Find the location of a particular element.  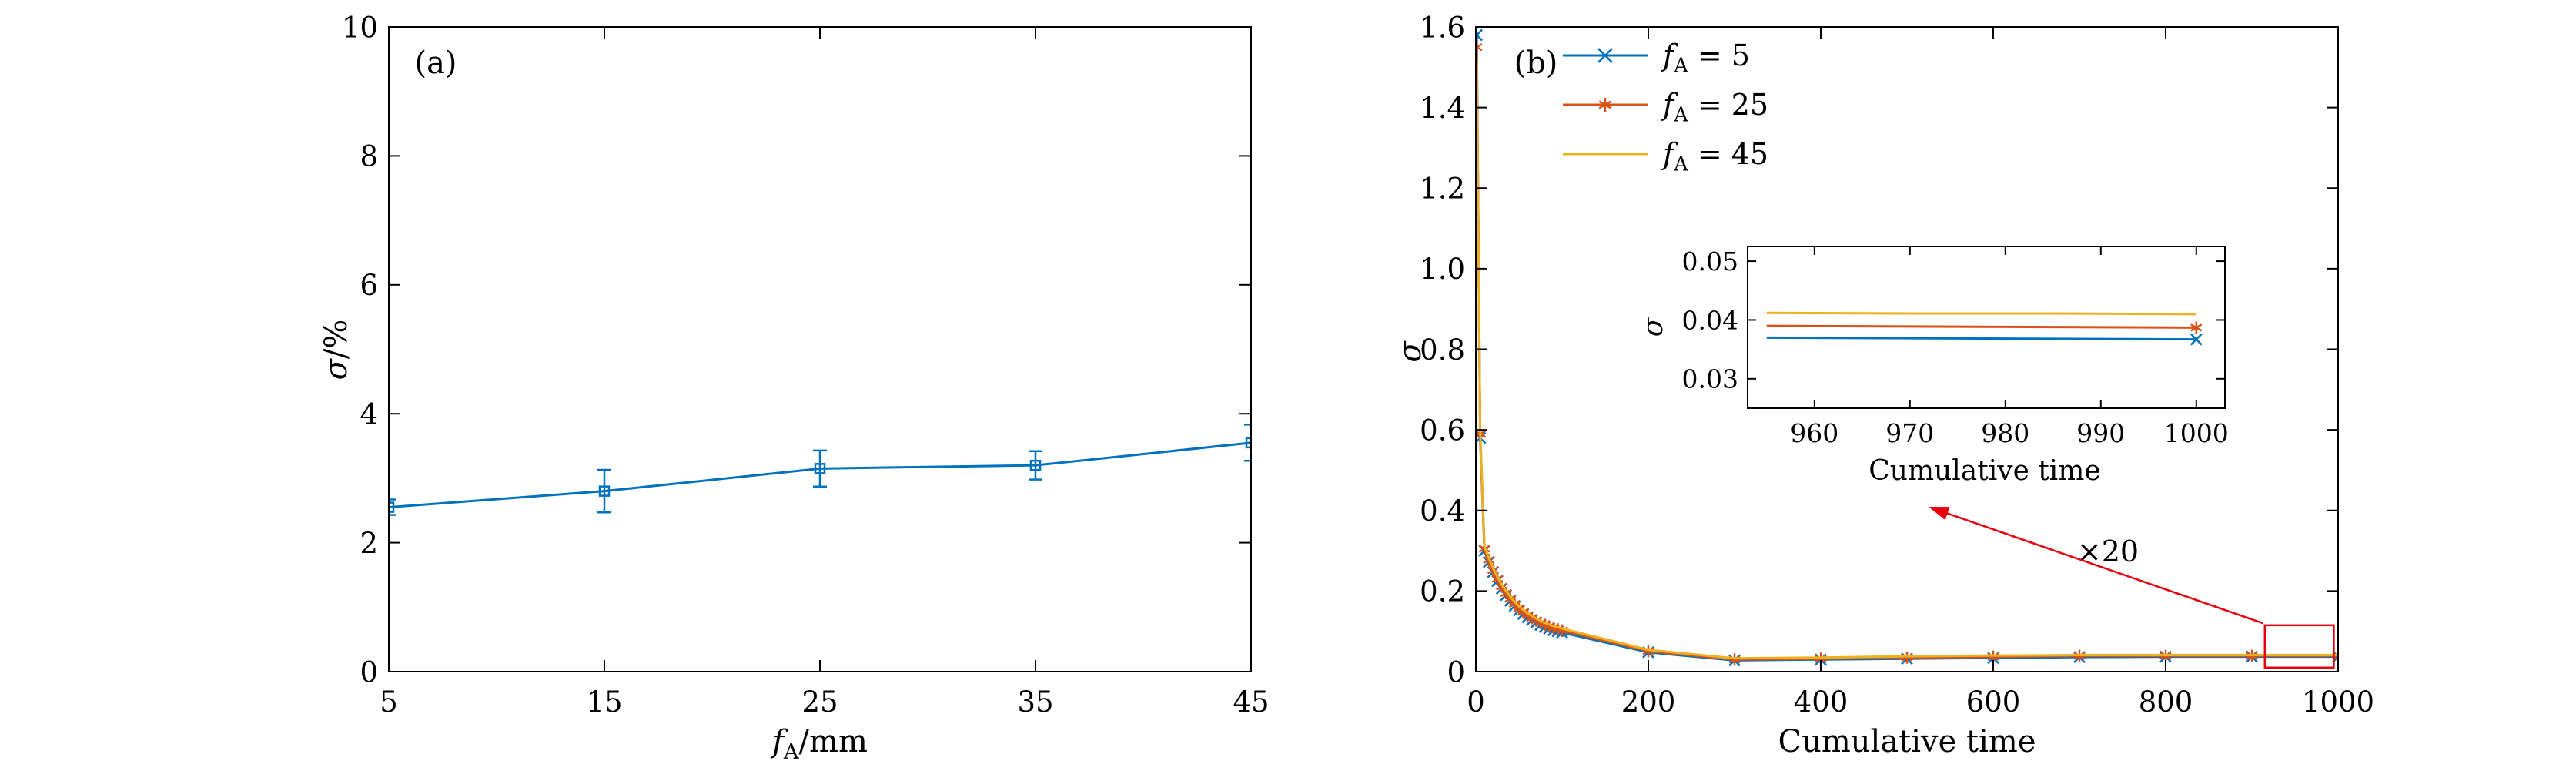

panel-a-ylabel-symbol: σ is located at coordinates (336, 370).